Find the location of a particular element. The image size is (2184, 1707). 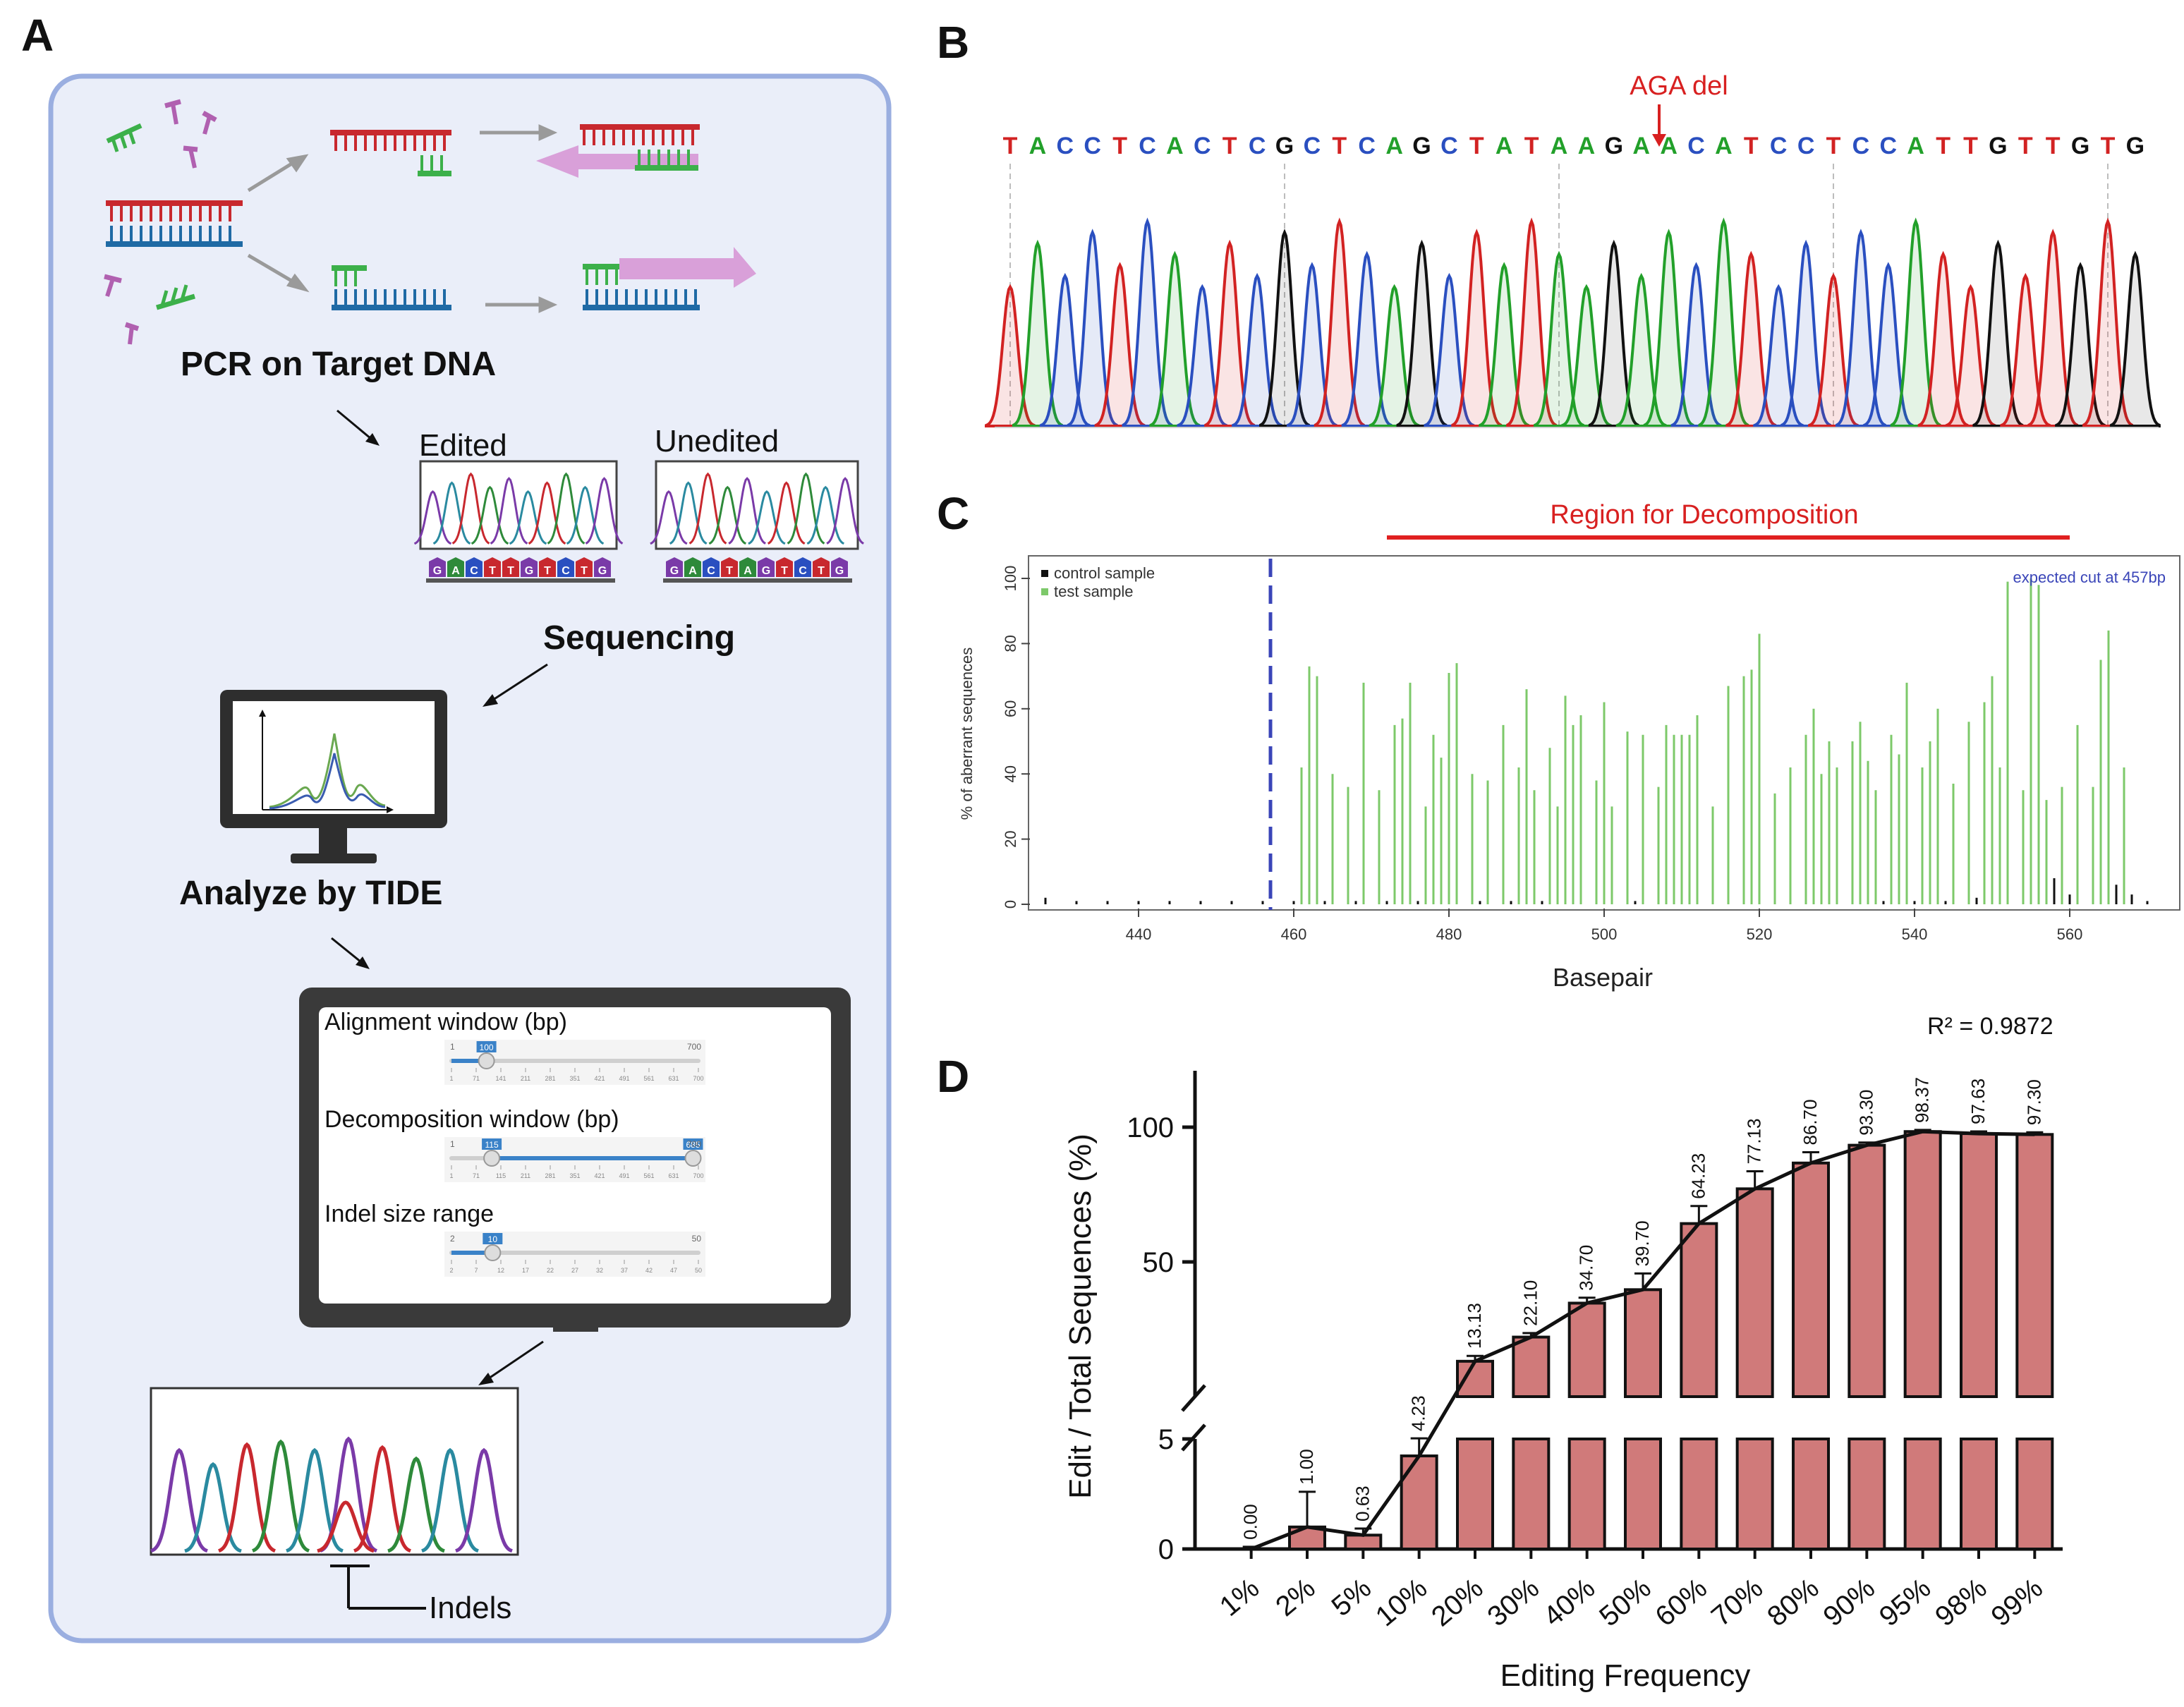

unedited-chromatogram is located at coordinates (757, 505).